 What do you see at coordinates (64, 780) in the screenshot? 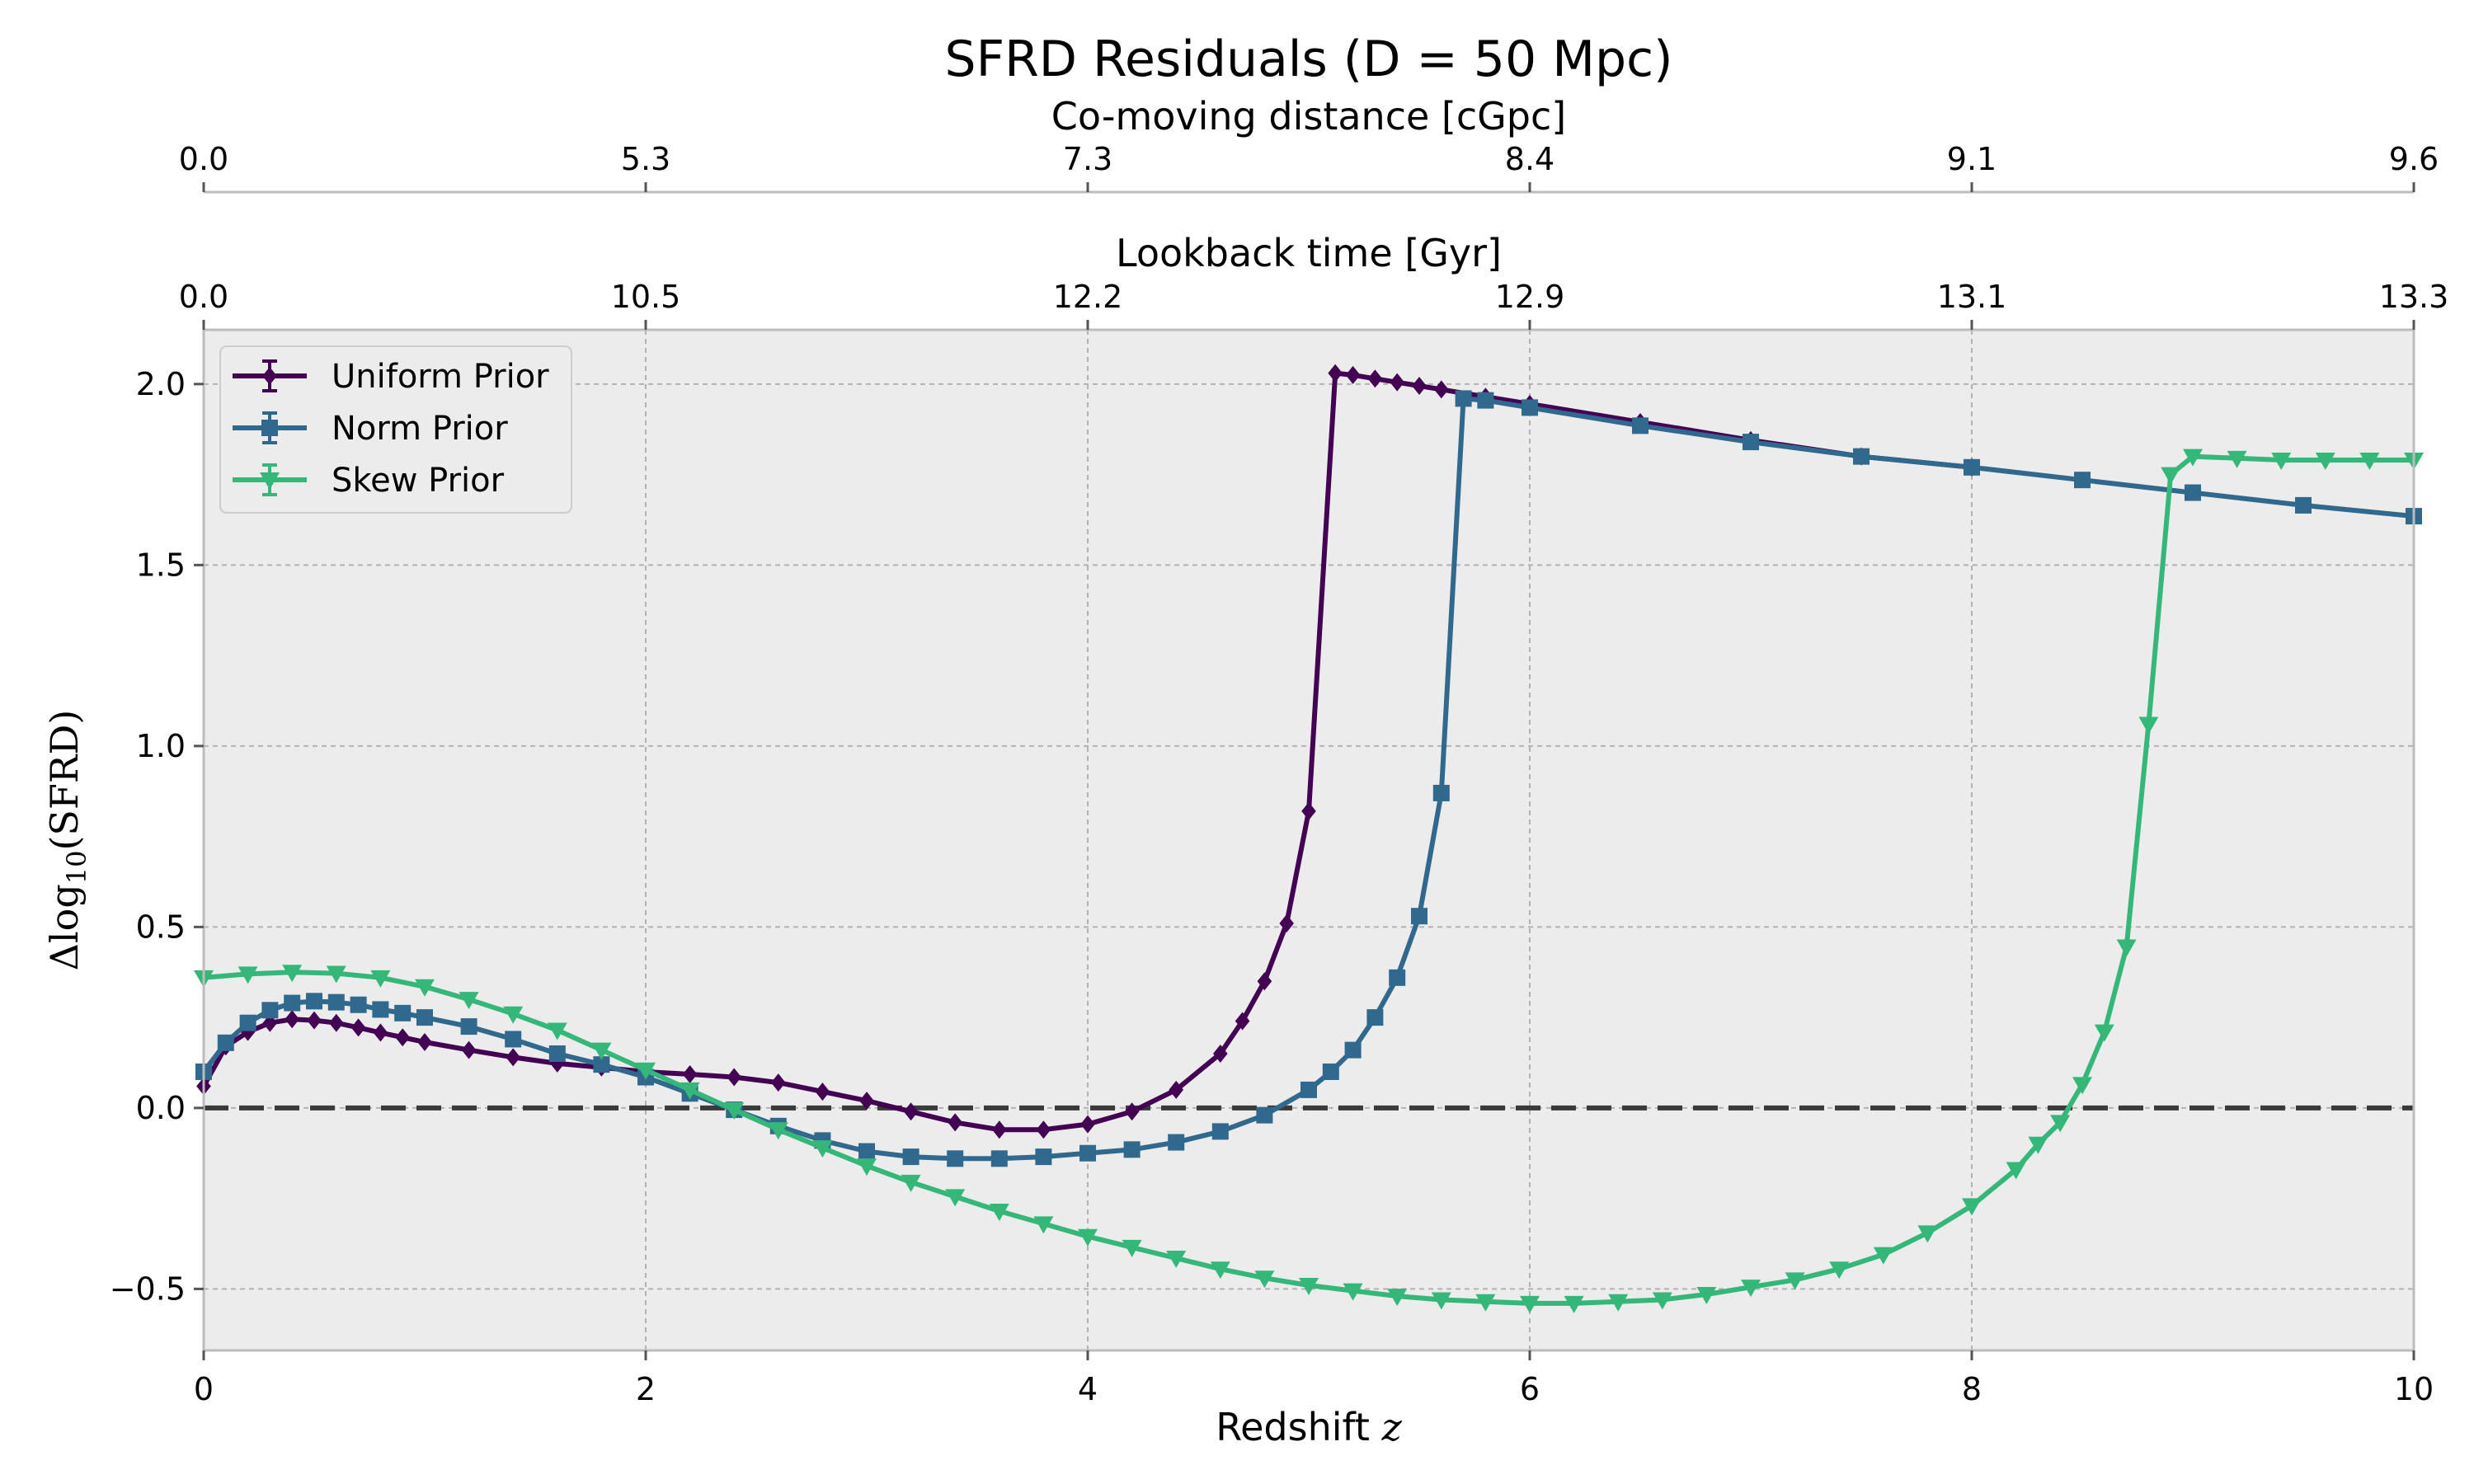
I see `y-axis-title-suffix: (SFRD)` at bounding box center [64, 780].